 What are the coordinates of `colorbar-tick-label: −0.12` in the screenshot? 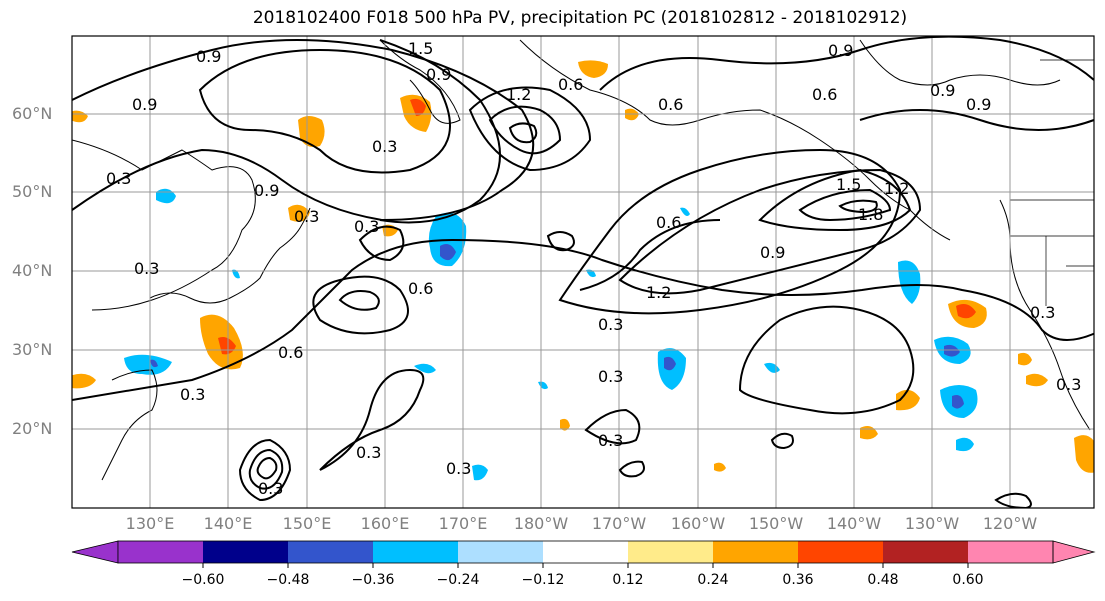 It's located at (543, 580).